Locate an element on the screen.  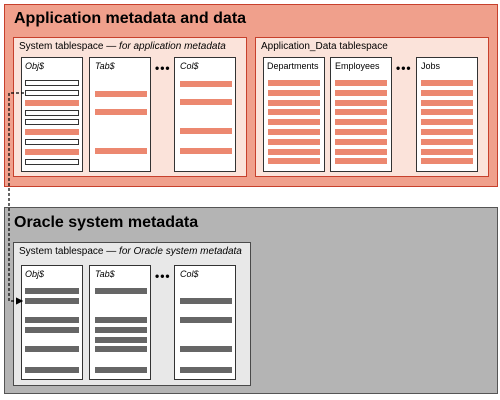
app-obj-table-title: Obj$ is located at coordinates (35, 66).